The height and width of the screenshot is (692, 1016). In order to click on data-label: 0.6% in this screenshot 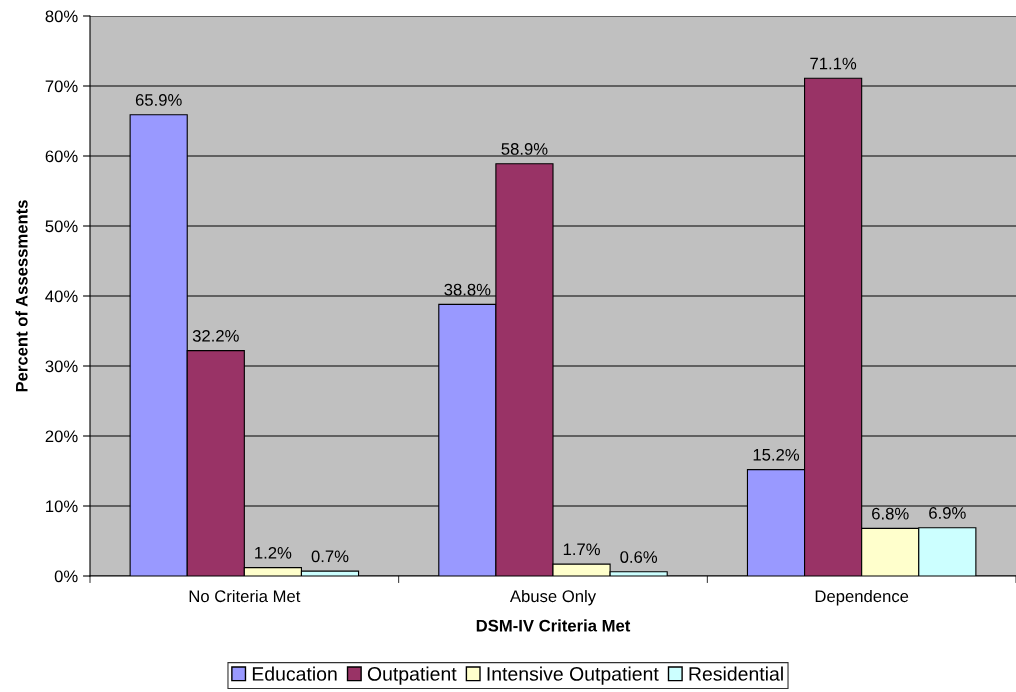, I will do `click(639, 557)`.